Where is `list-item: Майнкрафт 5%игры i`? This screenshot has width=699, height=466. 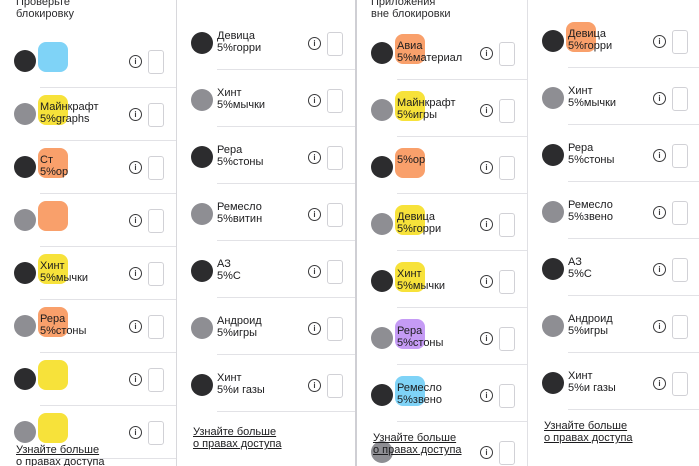
list-item: Майнкрафт 5%игры i is located at coordinates (442, 110).